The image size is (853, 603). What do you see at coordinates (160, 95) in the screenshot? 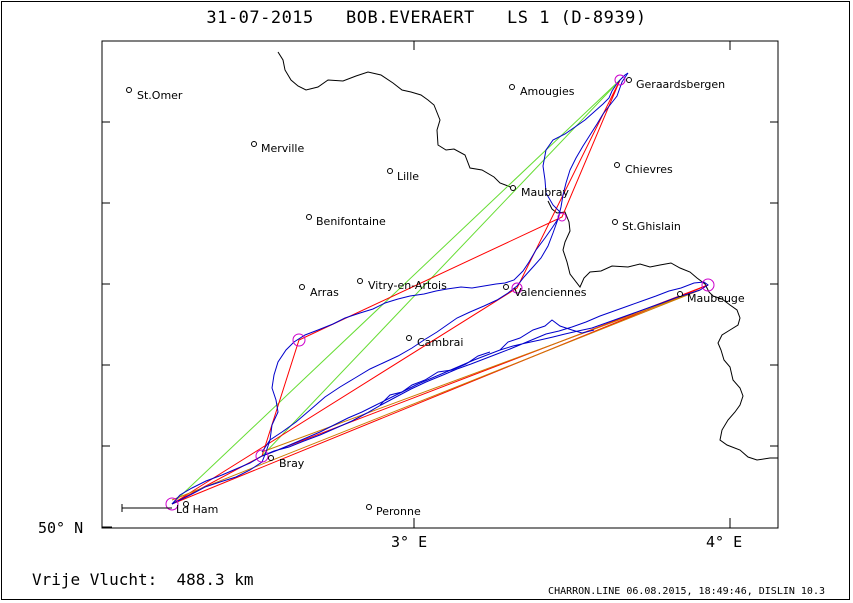
I see `label-st-omer: St.Omer` at bounding box center [160, 95].